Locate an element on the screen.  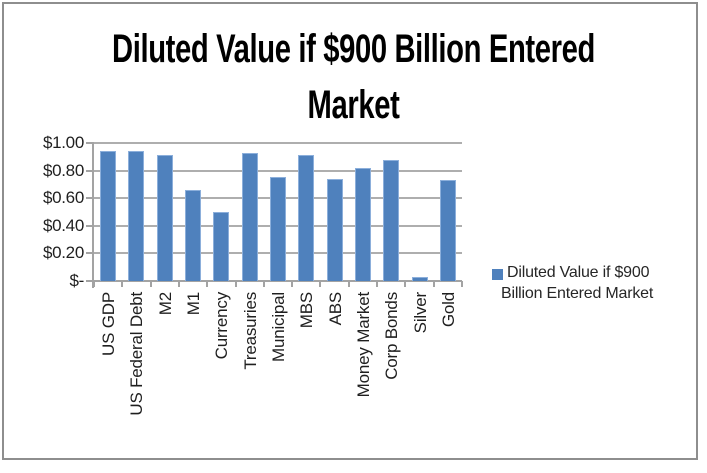
y-axis-line is located at coordinates (93, 215).